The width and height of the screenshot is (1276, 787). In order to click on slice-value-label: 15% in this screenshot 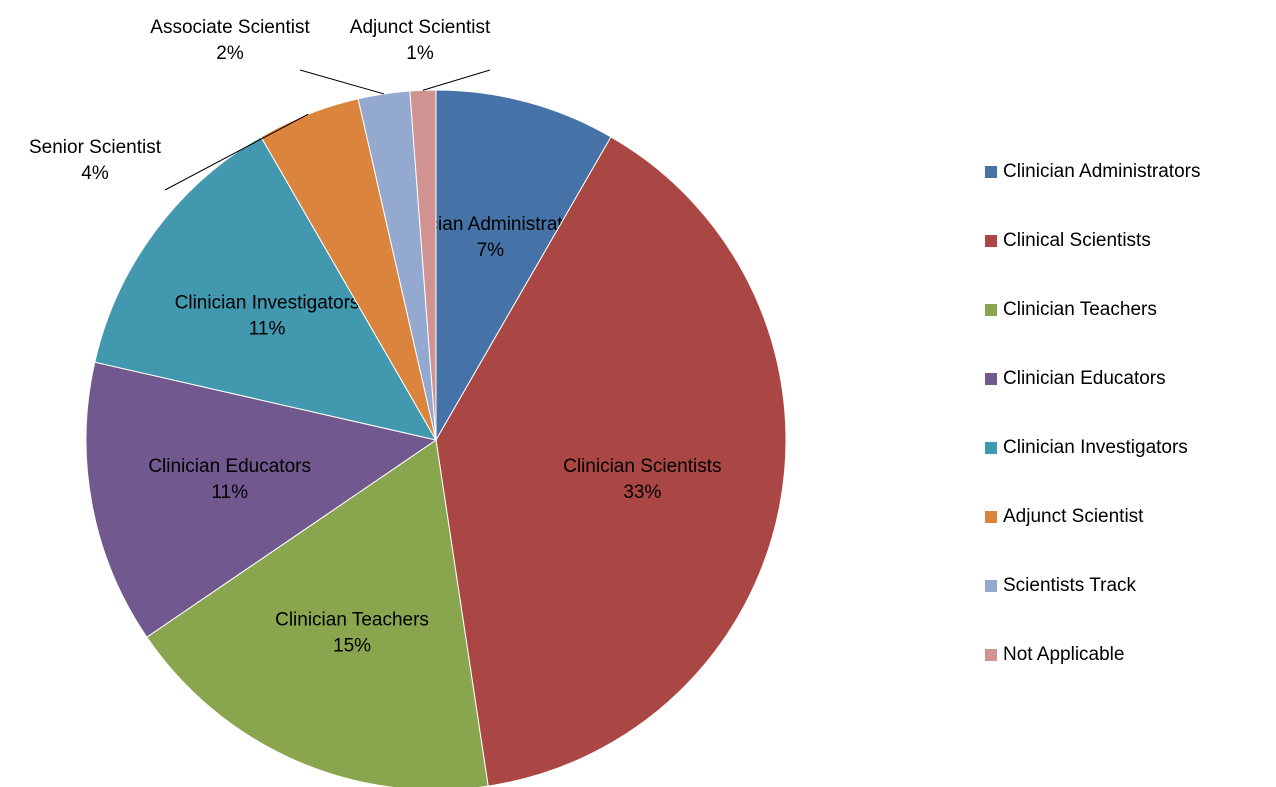, I will do `click(352, 645)`.